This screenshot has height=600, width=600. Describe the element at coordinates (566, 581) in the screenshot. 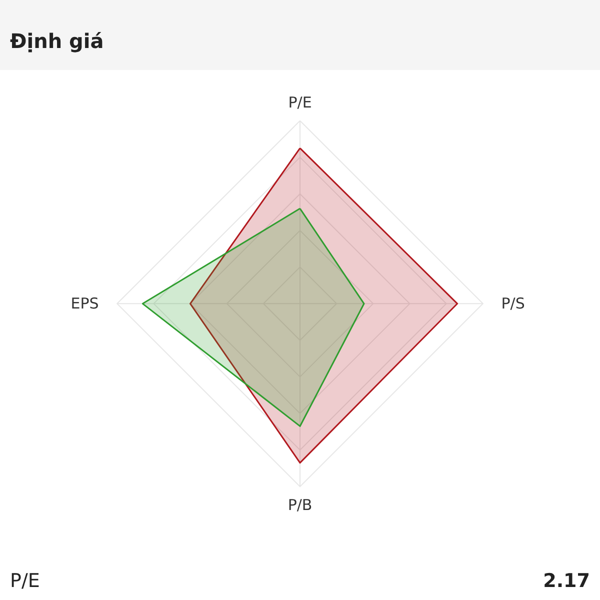

I see `text: 2.17` at that location.